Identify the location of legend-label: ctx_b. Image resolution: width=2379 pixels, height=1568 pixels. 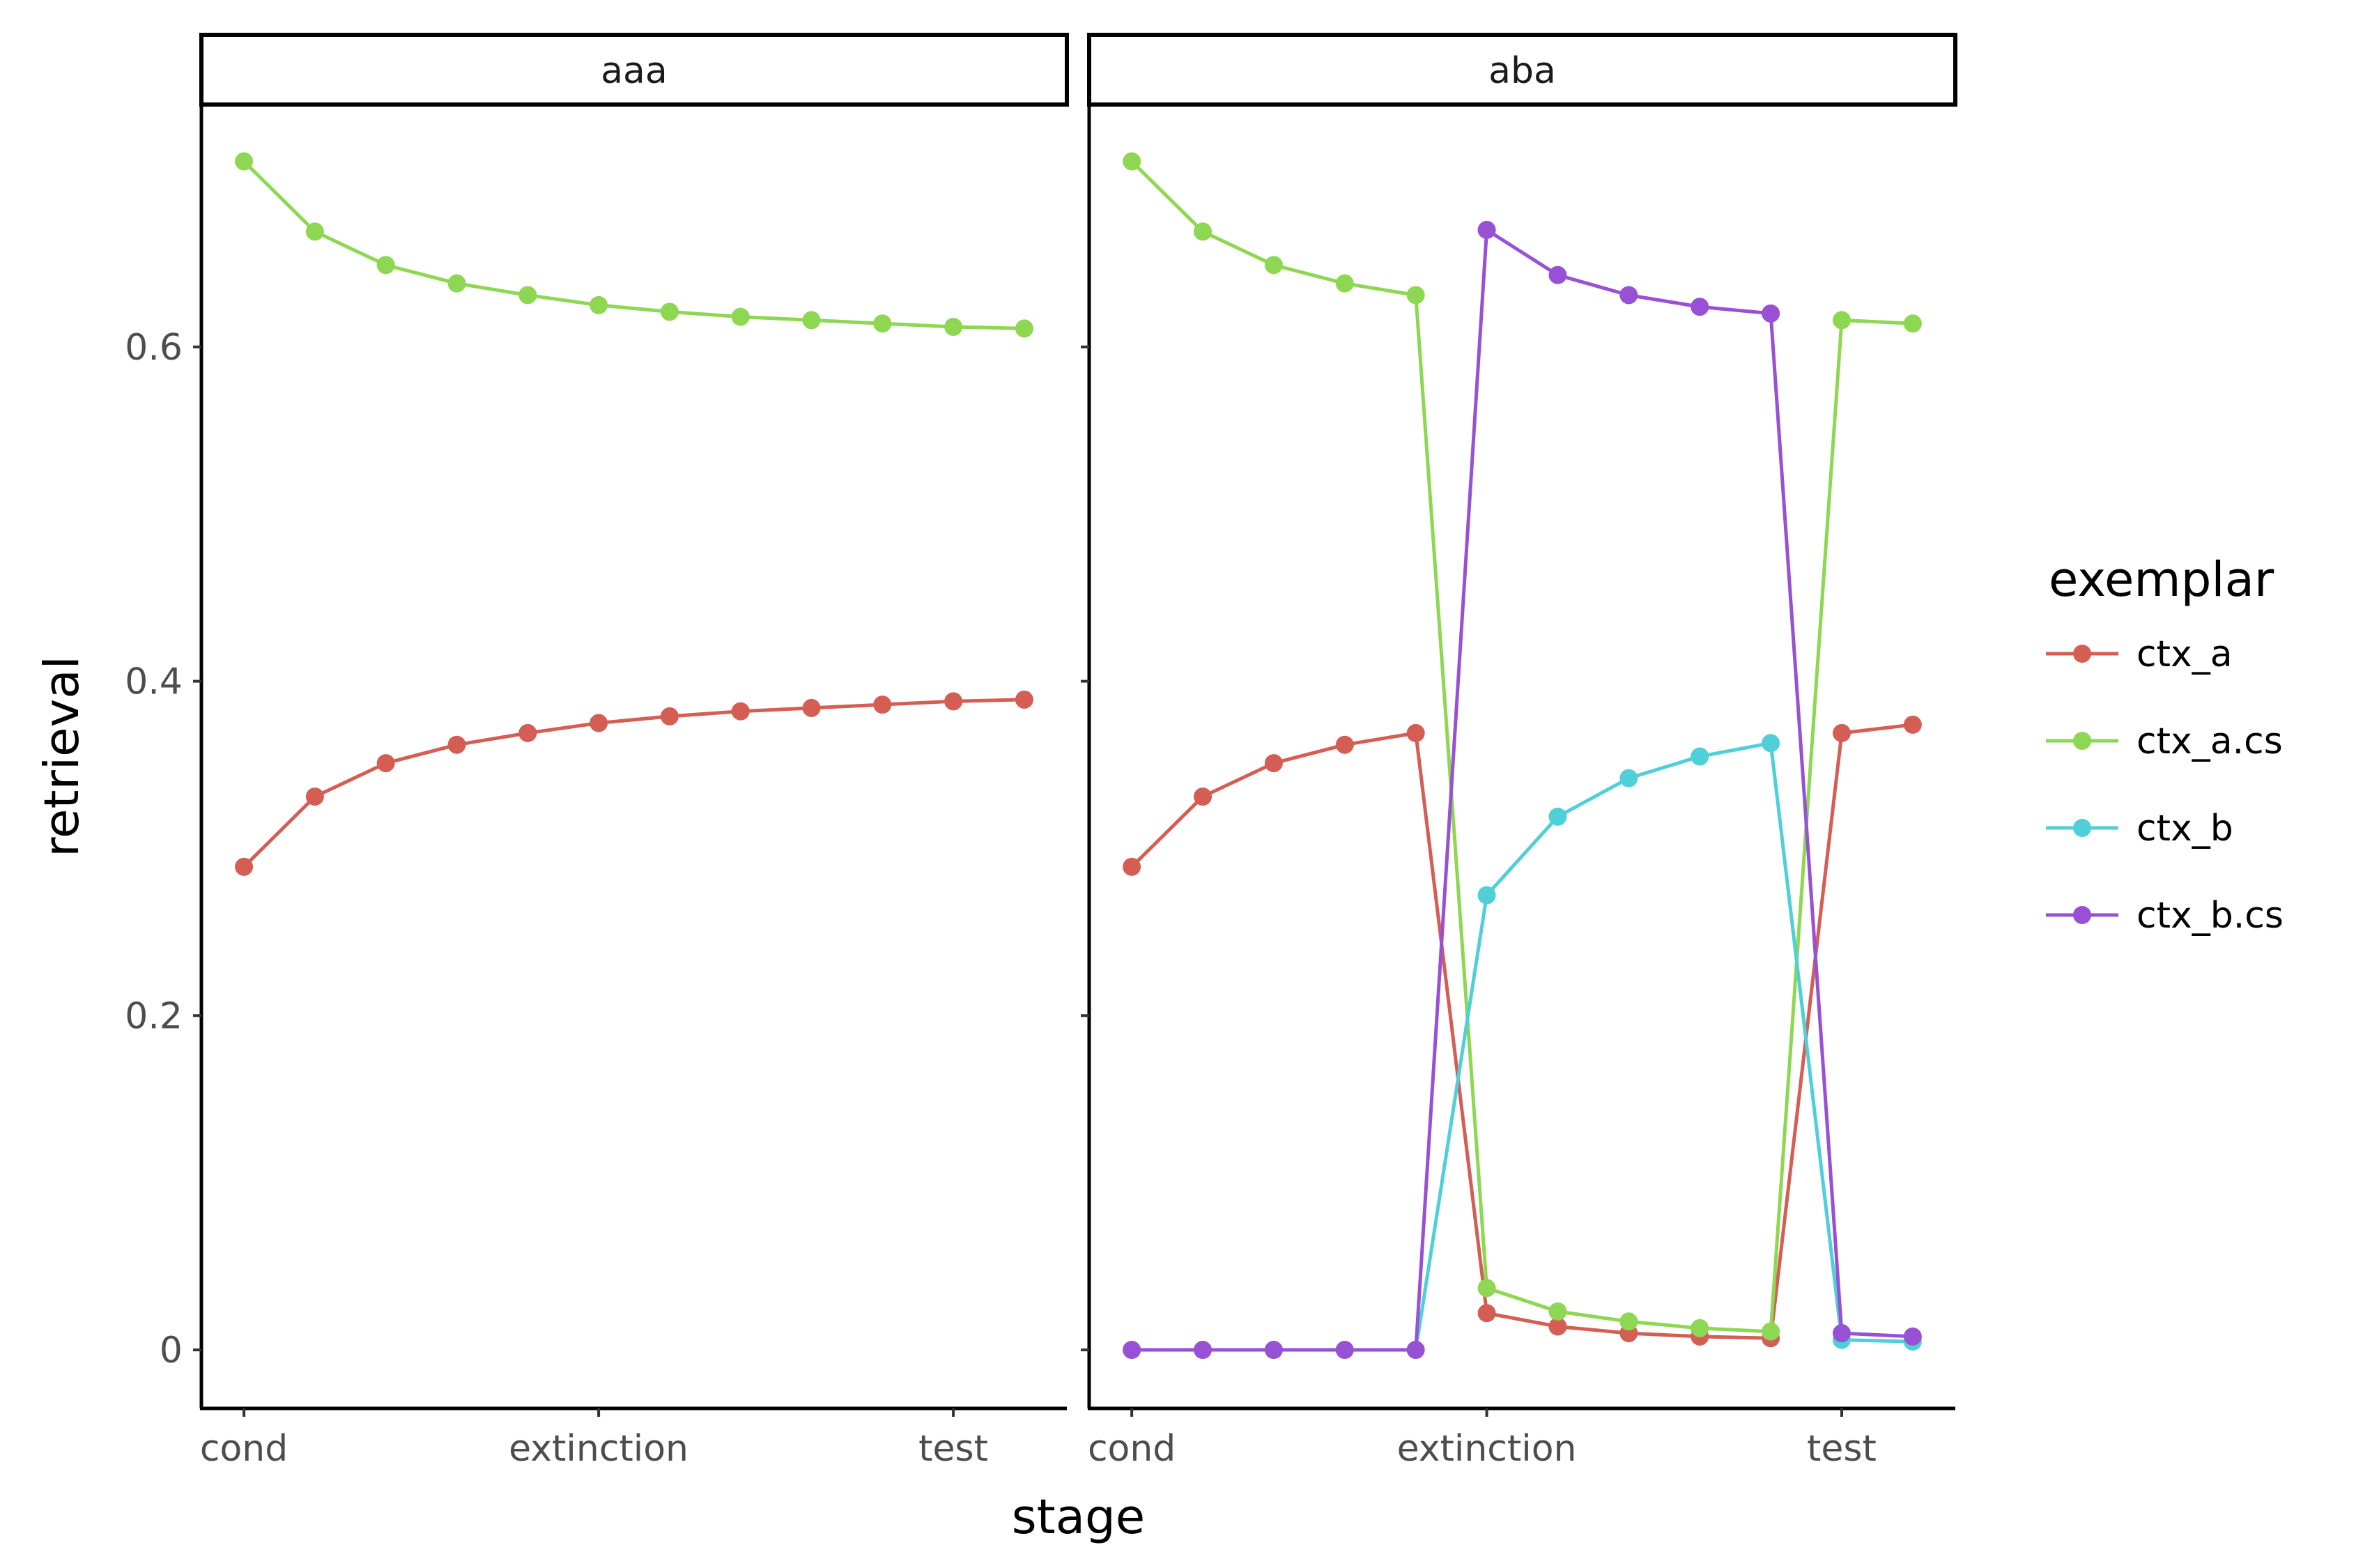
(2185, 829).